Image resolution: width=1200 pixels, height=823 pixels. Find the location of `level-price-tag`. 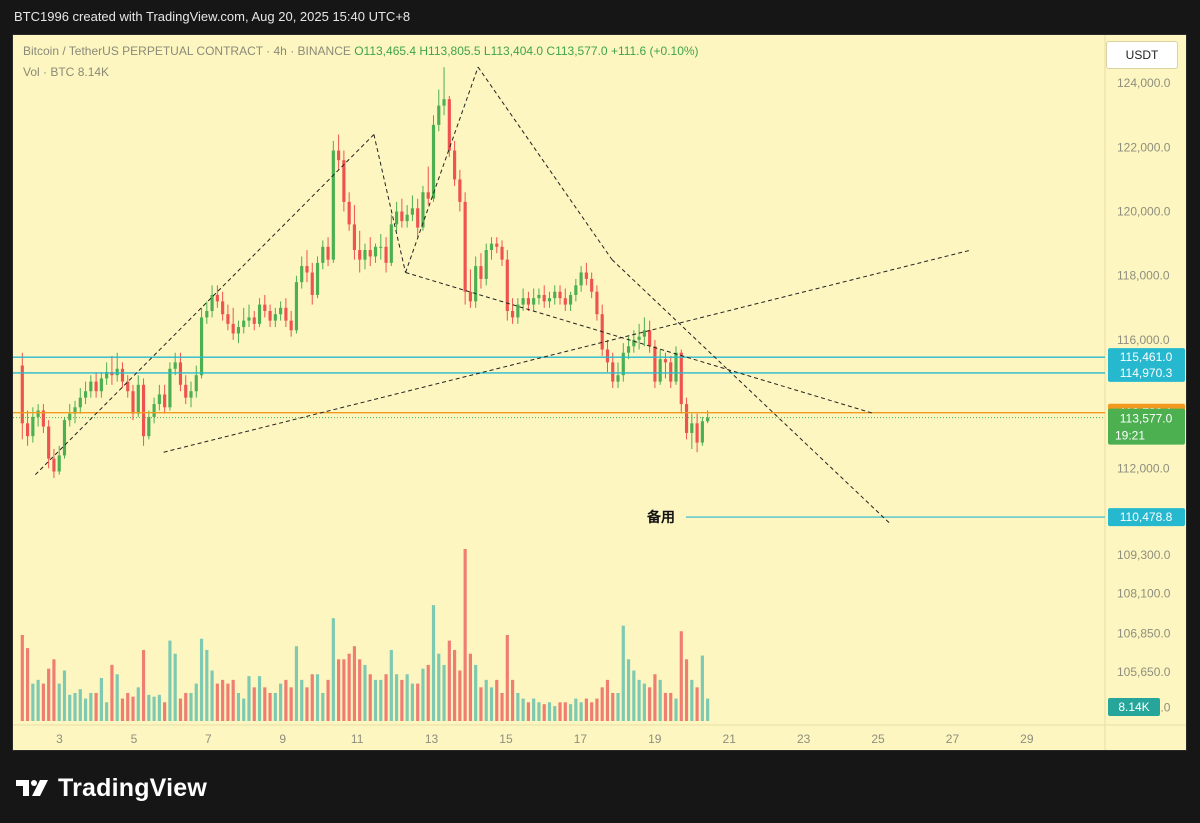

level-price-tag is located at coordinates (1146, 517).